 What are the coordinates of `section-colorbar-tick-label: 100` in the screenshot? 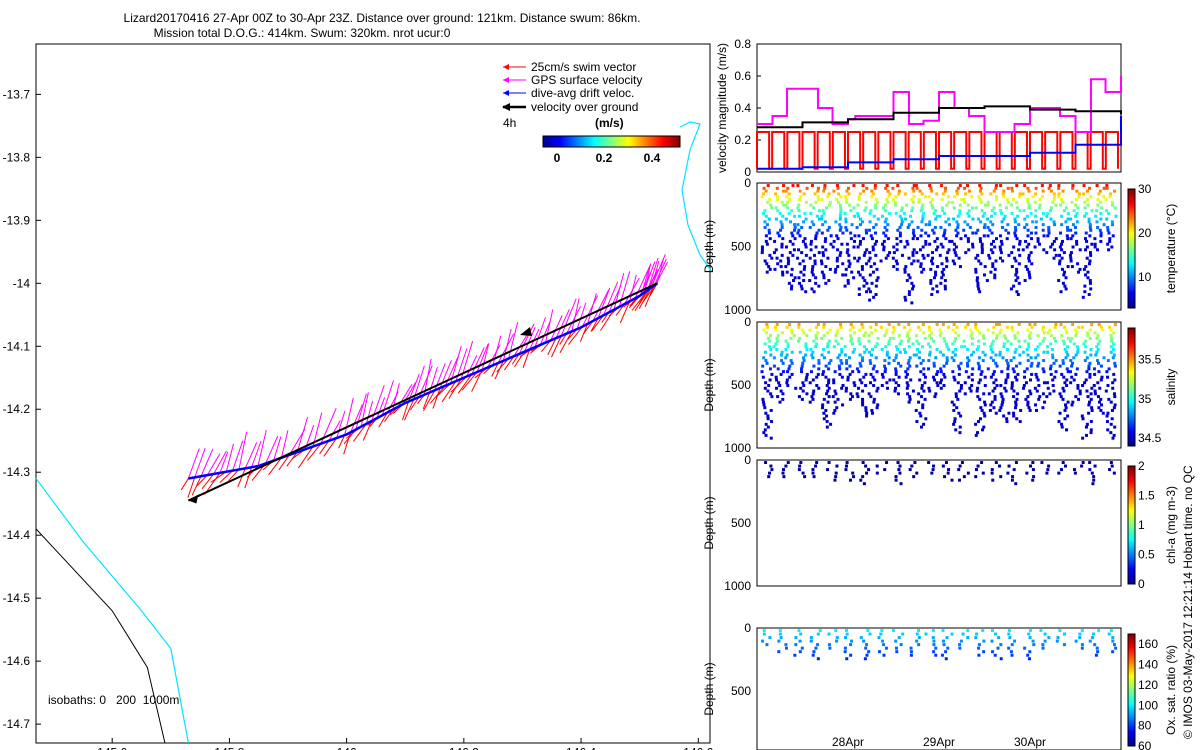 It's located at (1148, 705).